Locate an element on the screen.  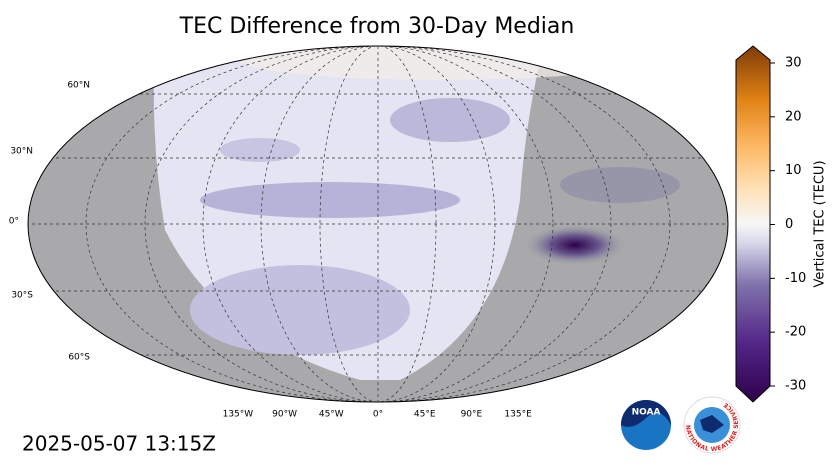
lon-labels: 135°W 90°W 45°W 0° 45°E 90°E 135°E is located at coordinates (377, 415).